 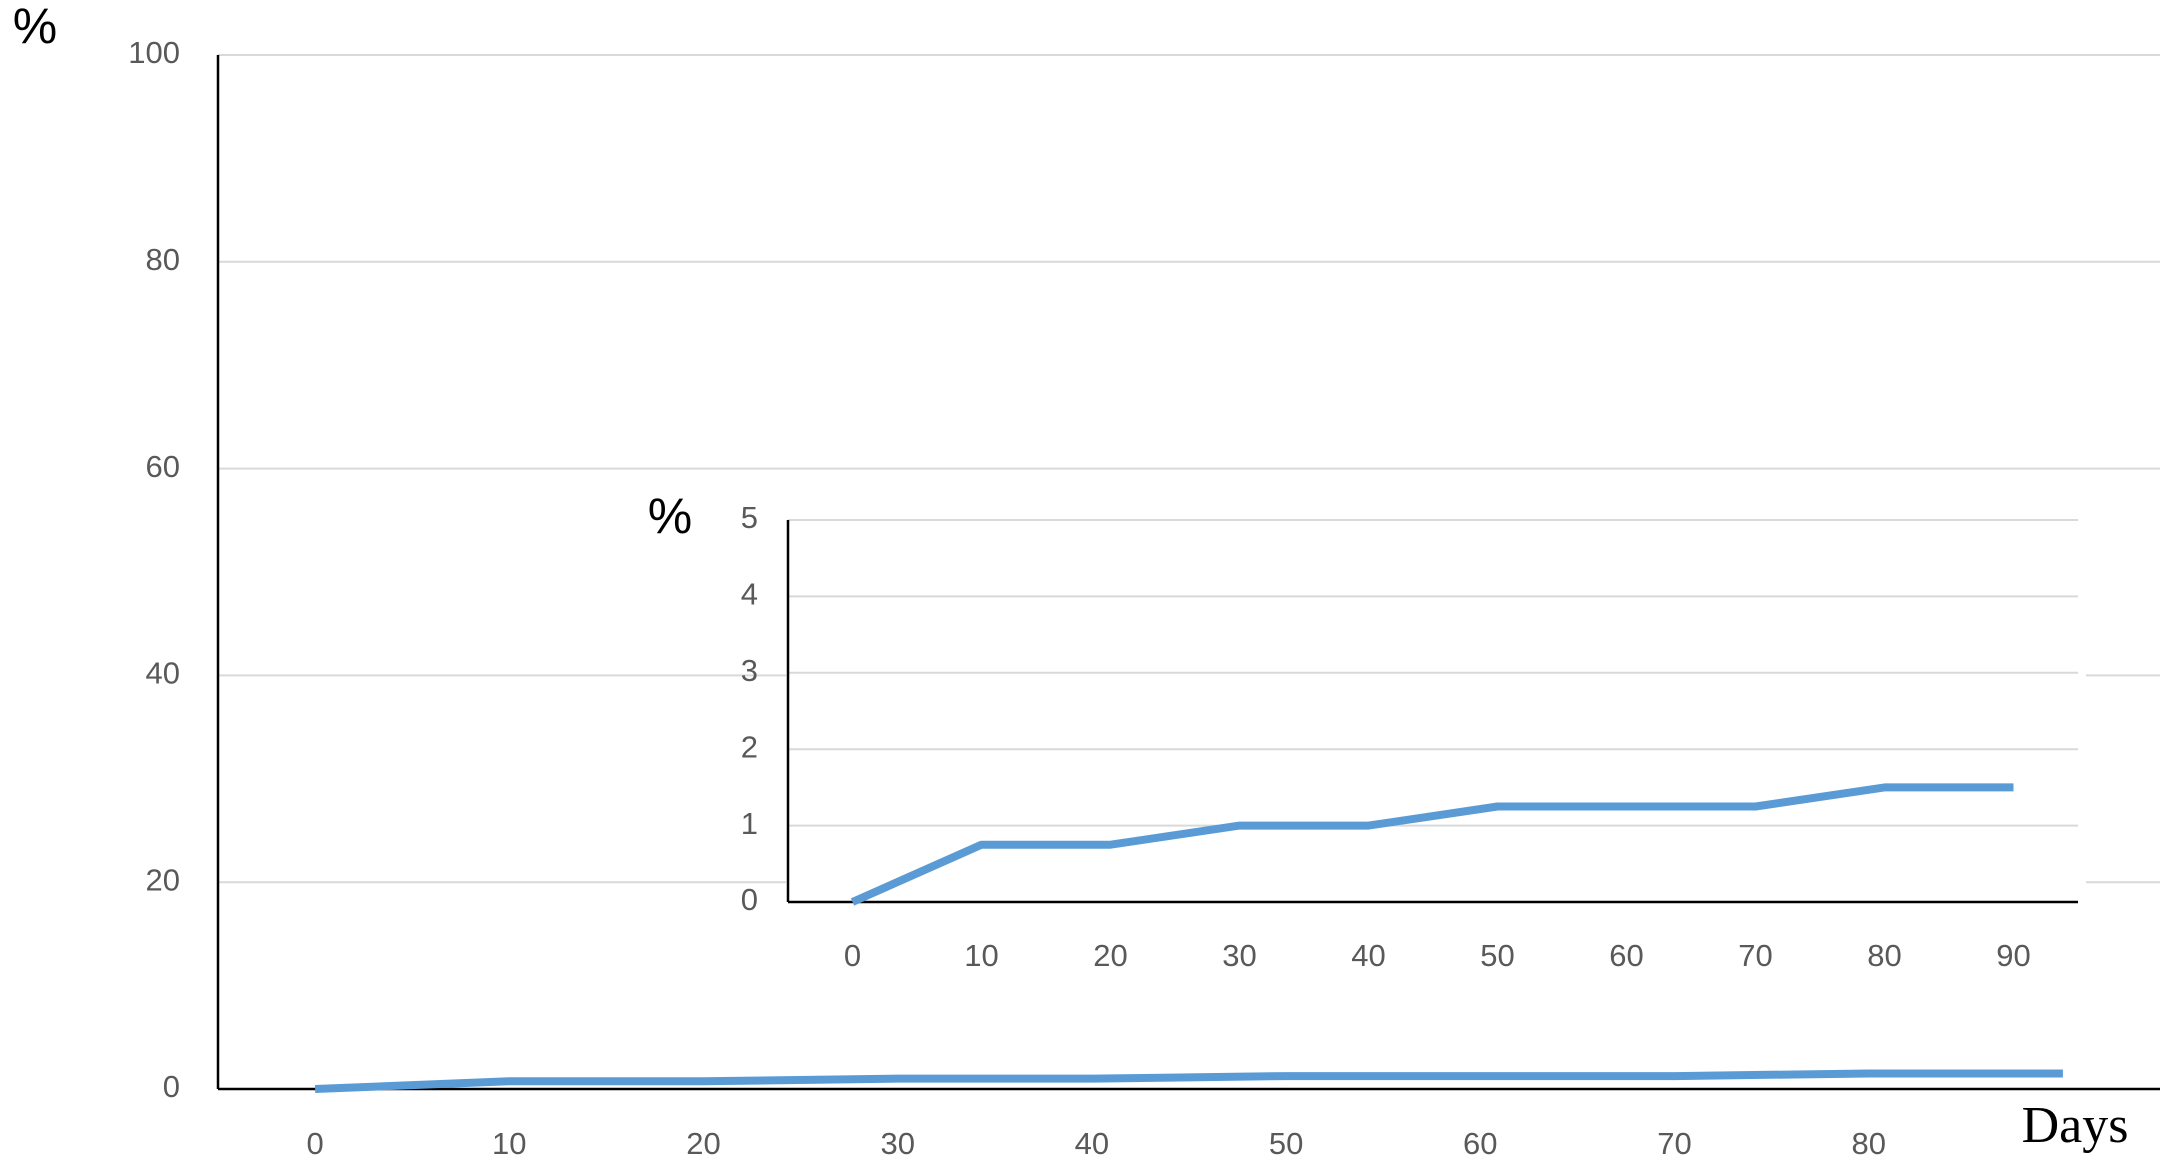 What do you see at coordinates (749, 517) in the screenshot?
I see `y-tick-label: 5` at bounding box center [749, 517].